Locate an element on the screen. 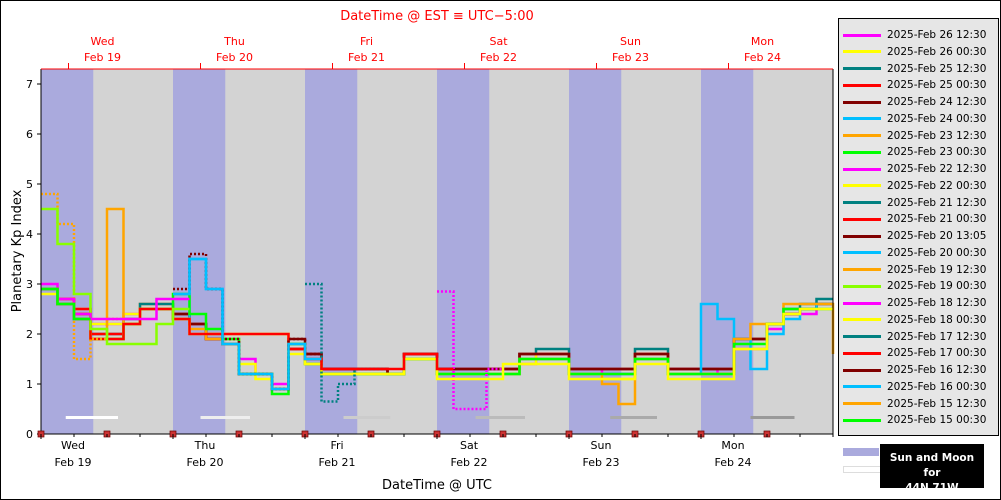 The height and width of the screenshot is (500, 1001). top-tick-day: Mon is located at coordinates (762, 41).